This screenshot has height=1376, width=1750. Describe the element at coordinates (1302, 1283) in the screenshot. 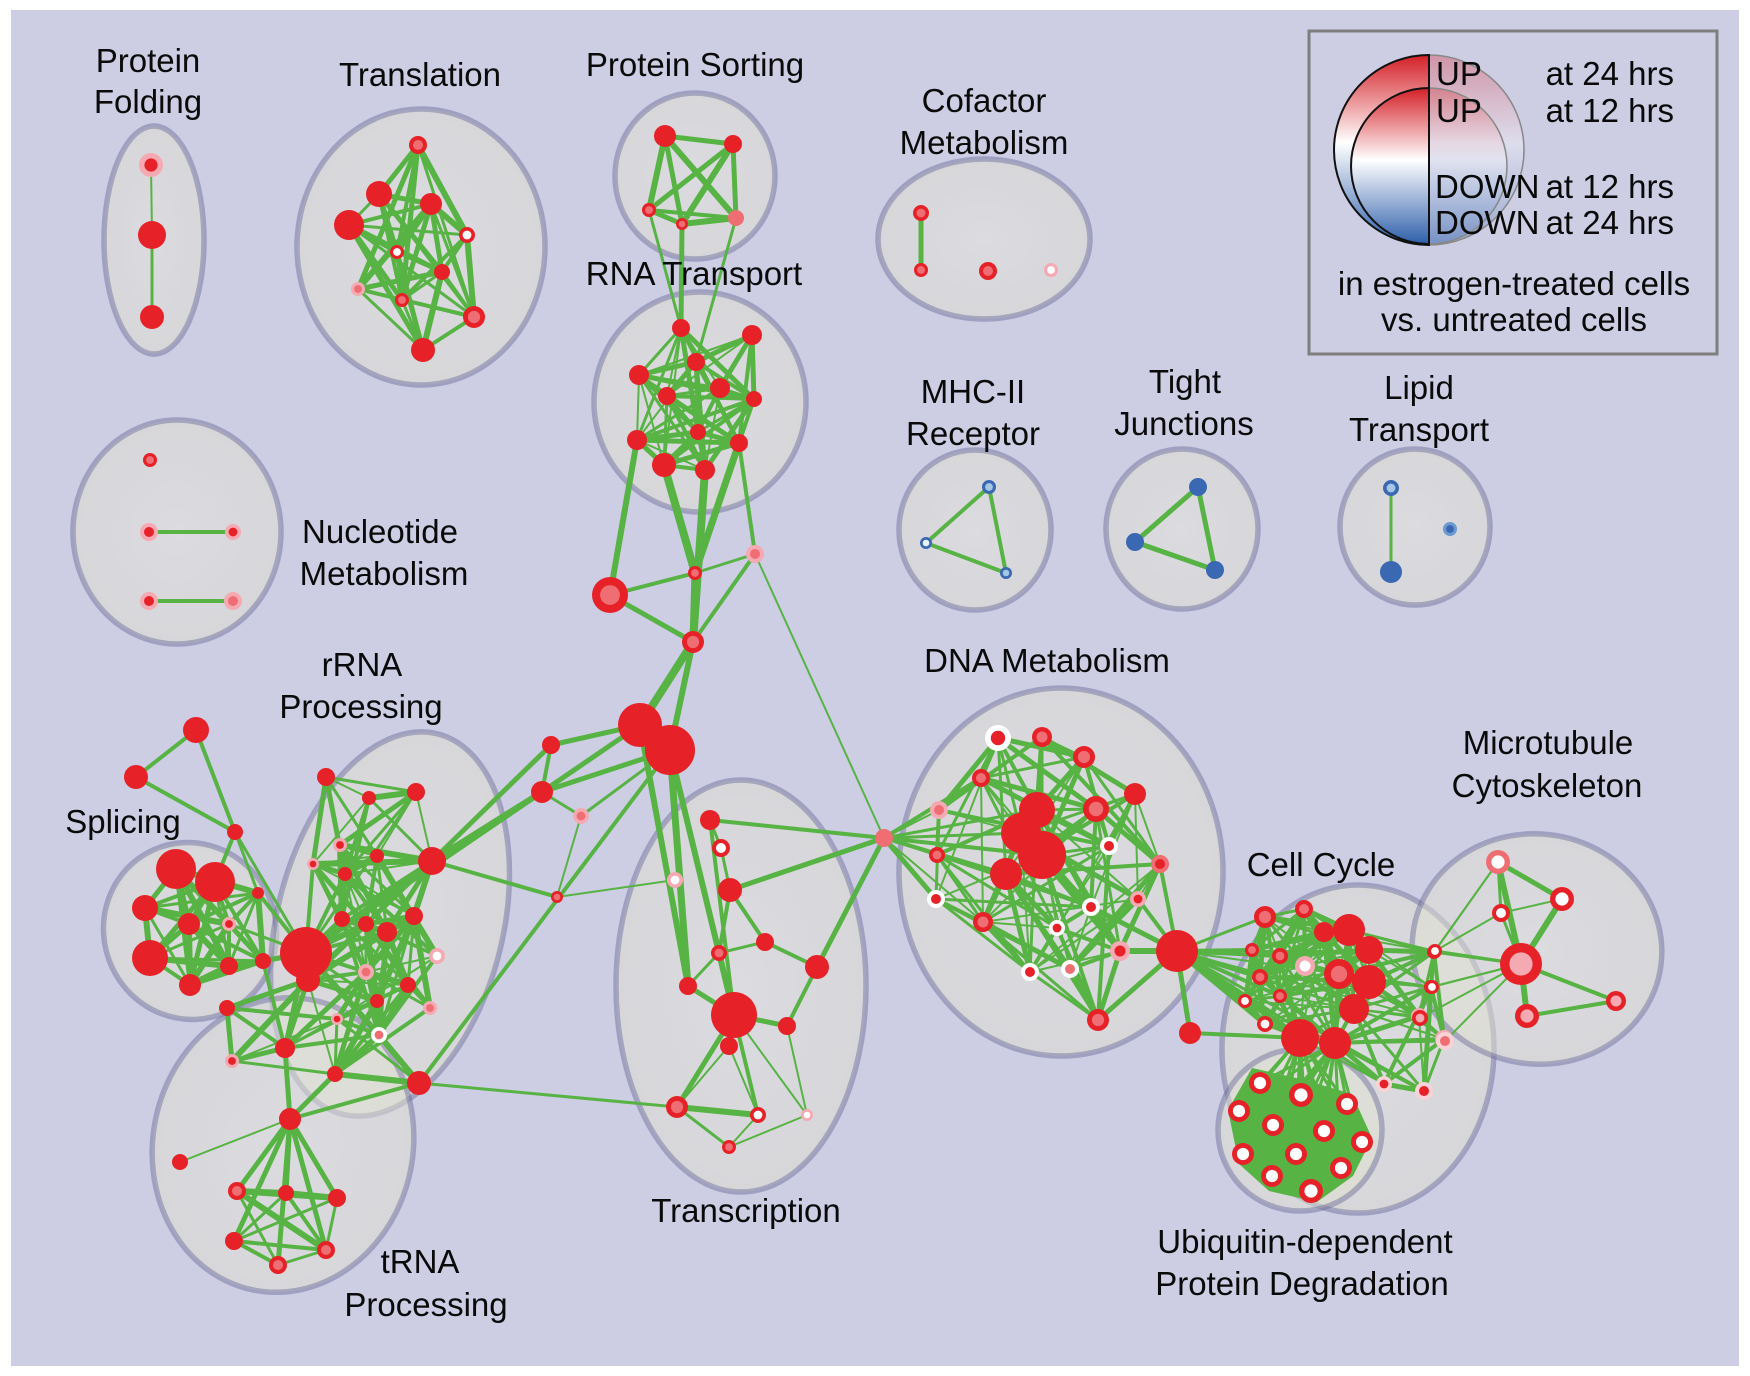

I see `svg-text: Protein Degradation` at that location.